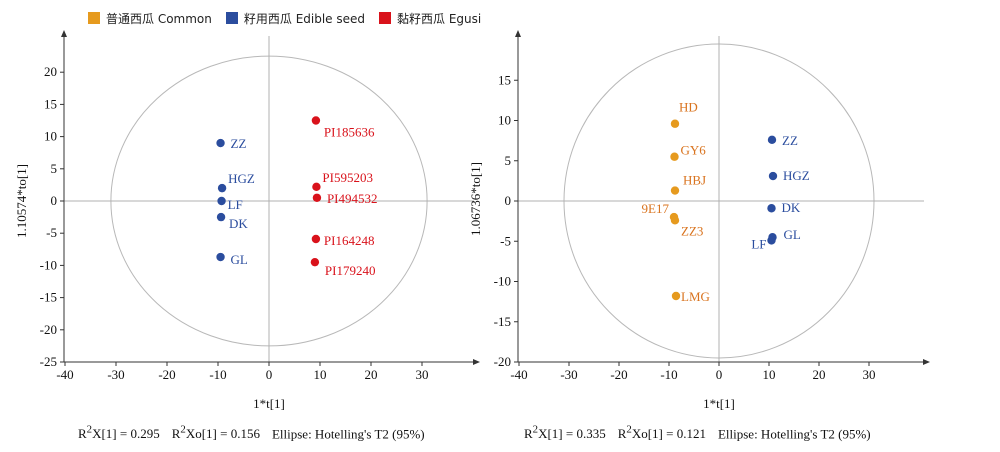 This screenshot has width=1000, height=452. Describe the element at coordinates (656, 208) in the screenshot. I see `data-label: 9E17` at that location.